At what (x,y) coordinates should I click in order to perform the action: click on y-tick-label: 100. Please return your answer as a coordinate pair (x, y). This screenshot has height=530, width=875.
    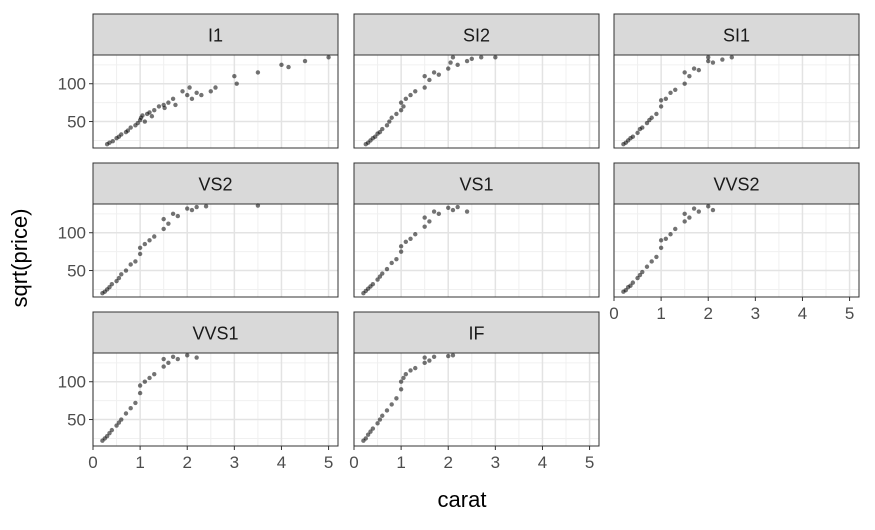
    Looking at the image, I should click on (72, 382).